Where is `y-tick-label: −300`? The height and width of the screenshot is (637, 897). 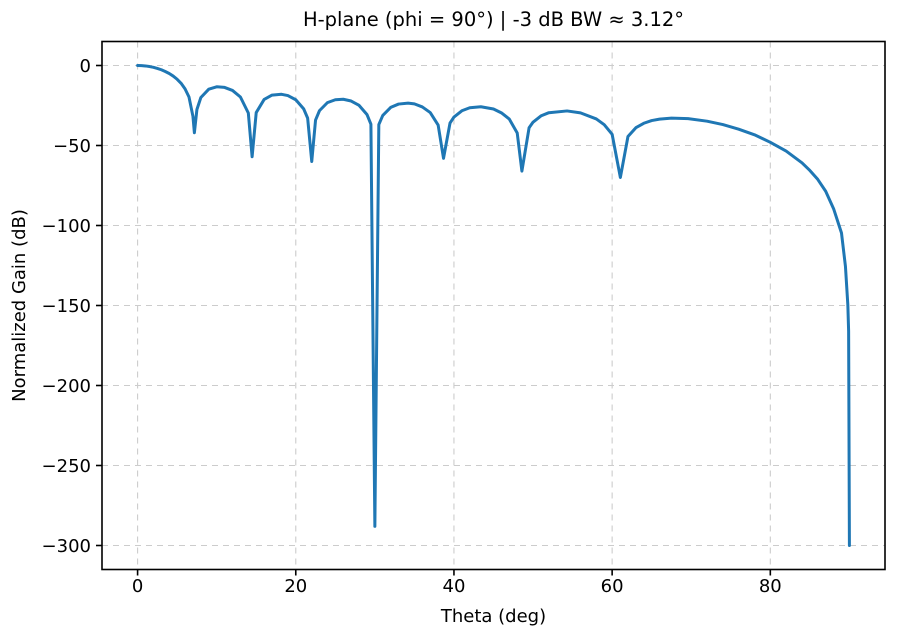 y-tick-label: −300 is located at coordinates (66, 546).